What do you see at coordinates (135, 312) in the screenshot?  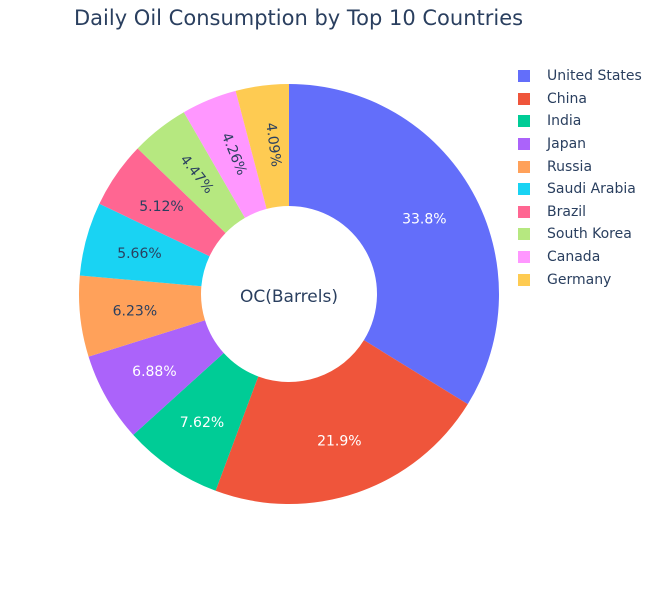 I see `slice-label: 6.23%` at bounding box center [135, 312].